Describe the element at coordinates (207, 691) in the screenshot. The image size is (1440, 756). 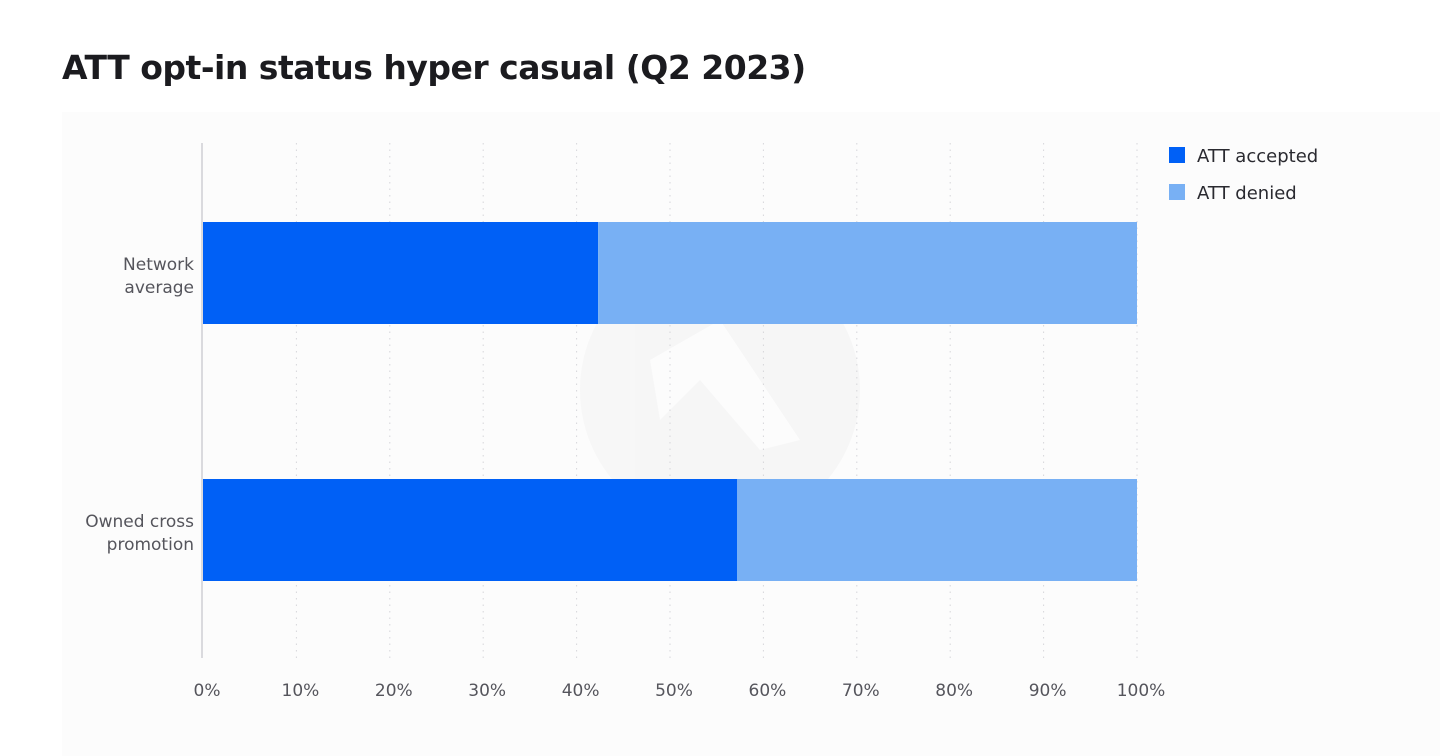
I see `x-tick-label-0: 0%` at that location.